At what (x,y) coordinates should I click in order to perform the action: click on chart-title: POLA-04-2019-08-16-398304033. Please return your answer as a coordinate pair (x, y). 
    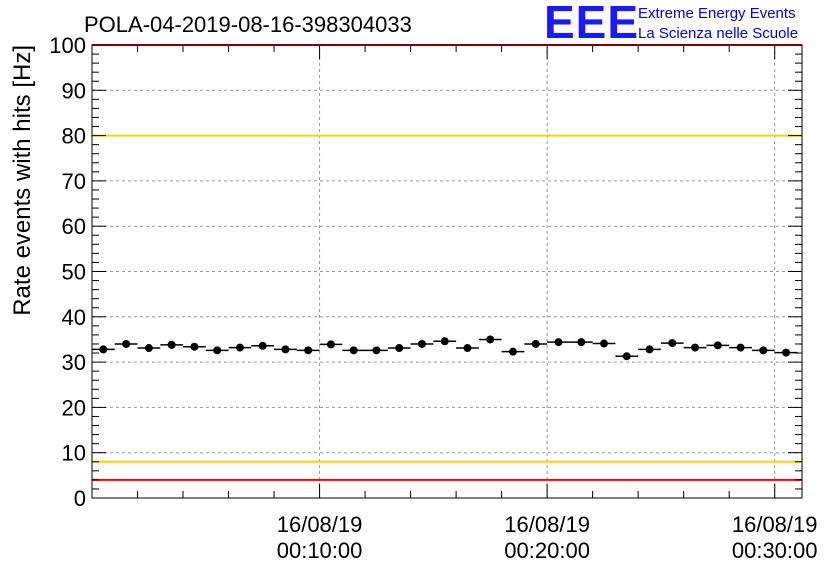
    Looking at the image, I should click on (248, 24).